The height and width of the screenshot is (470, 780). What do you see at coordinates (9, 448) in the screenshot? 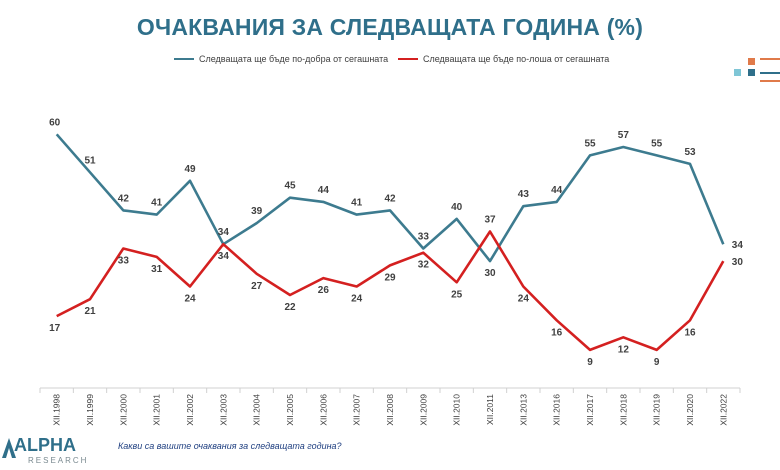
I see `logo-mark-icon` at bounding box center [9, 448].